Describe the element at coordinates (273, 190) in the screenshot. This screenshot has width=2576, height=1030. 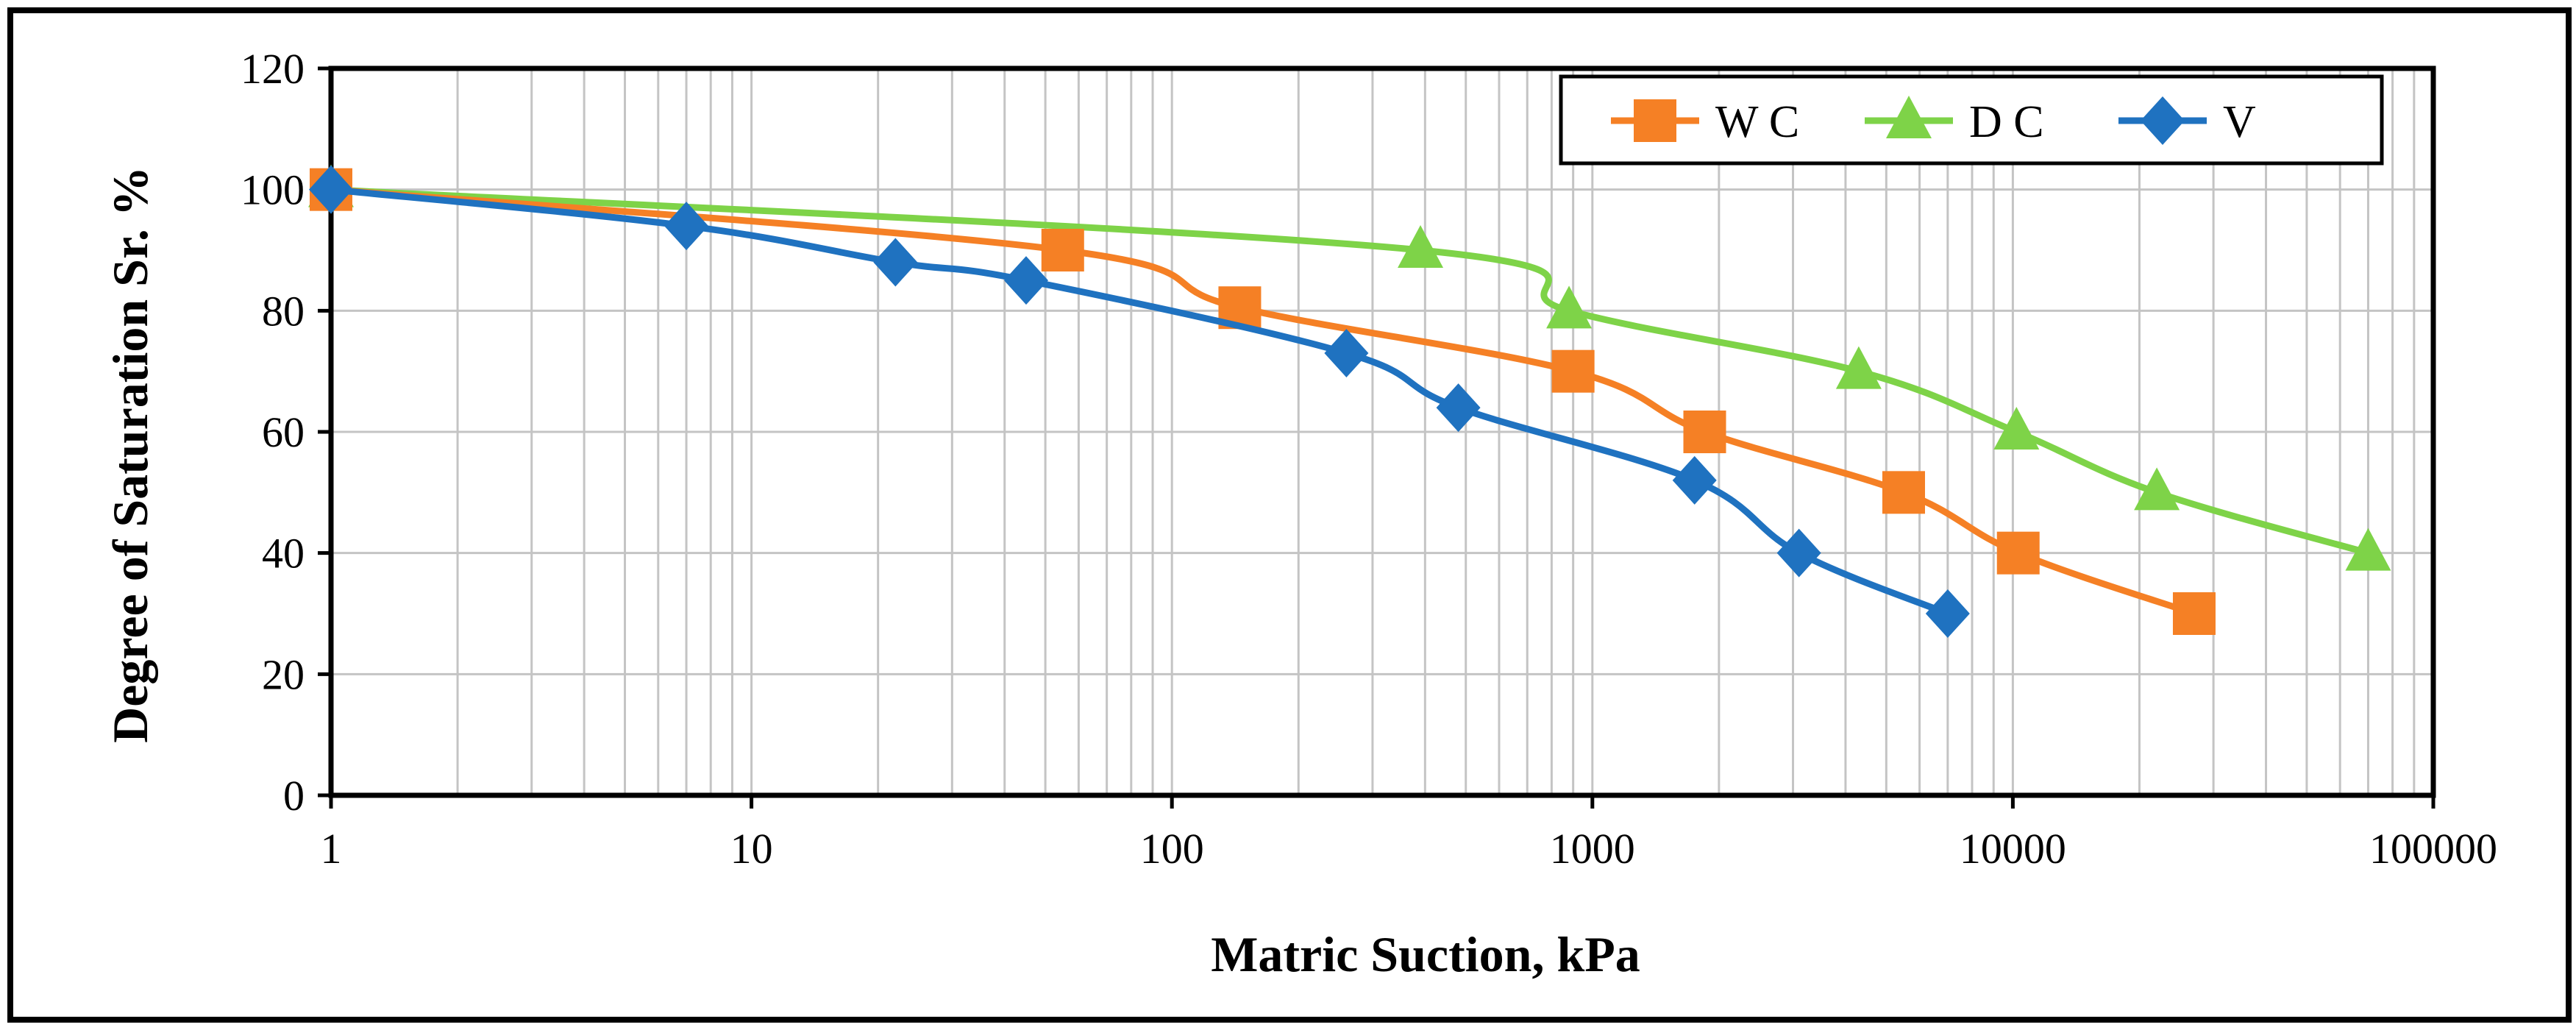
I see `y-tick-label: 100` at that location.